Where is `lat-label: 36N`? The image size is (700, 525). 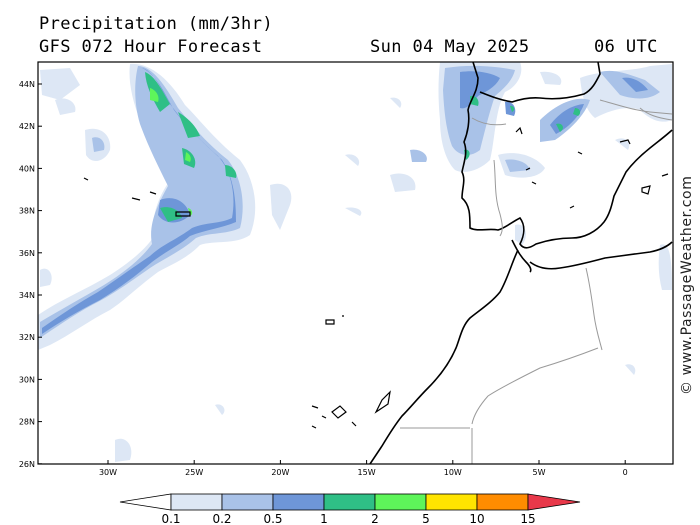 lat-label: 36N is located at coordinates (27, 253).